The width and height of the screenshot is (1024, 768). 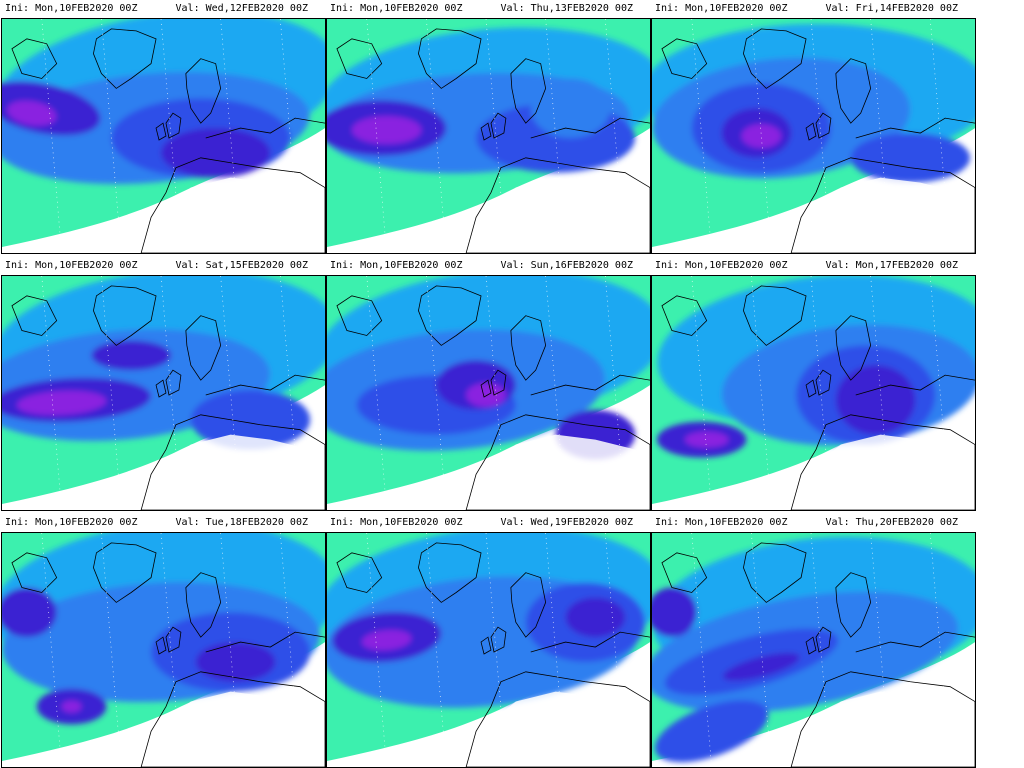 What do you see at coordinates (906, 522) in the screenshot?
I see `valid-value: Thu,20FEB2020 00Z` at bounding box center [906, 522].